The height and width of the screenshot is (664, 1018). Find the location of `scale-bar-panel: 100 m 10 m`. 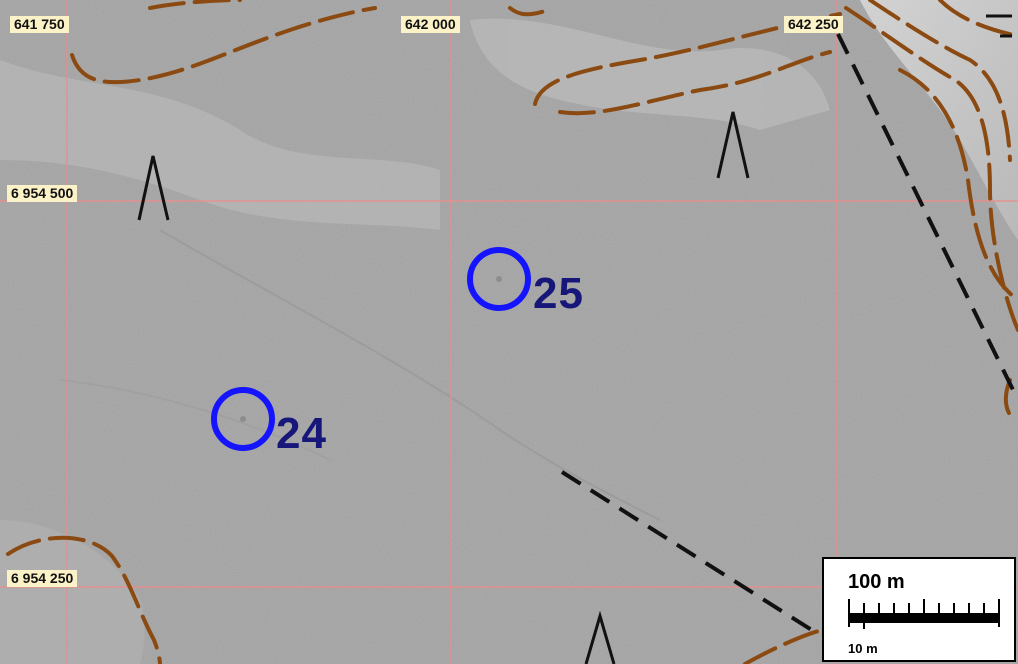

scale-bar-panel: 100 m 10 m is located at coordinates (919, 609).